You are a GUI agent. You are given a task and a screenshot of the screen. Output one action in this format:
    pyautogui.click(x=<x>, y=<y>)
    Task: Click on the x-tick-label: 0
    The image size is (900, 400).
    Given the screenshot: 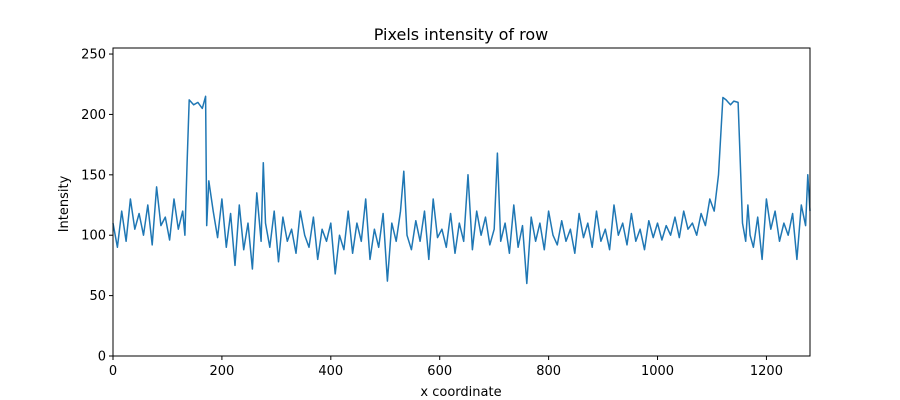 What is the action you would take?
    pyautogui.click(x=113, y=371)
    